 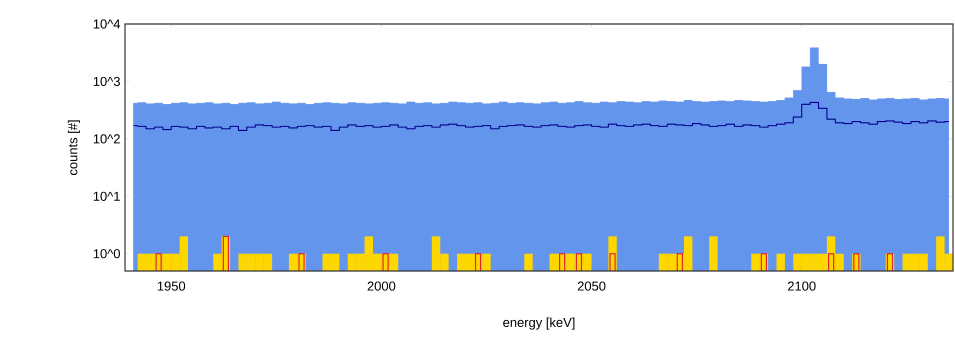 I want to click on y-tick-label: 10^1, so click(x=107, y=196).